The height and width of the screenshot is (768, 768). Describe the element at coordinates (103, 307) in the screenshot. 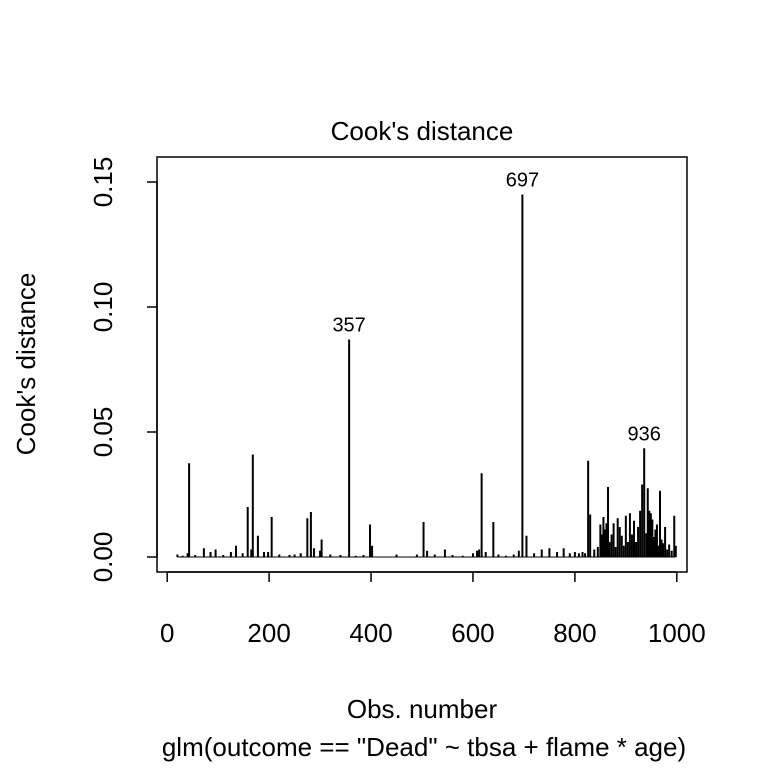

I see `y-tick-label: 0.10` at that location.